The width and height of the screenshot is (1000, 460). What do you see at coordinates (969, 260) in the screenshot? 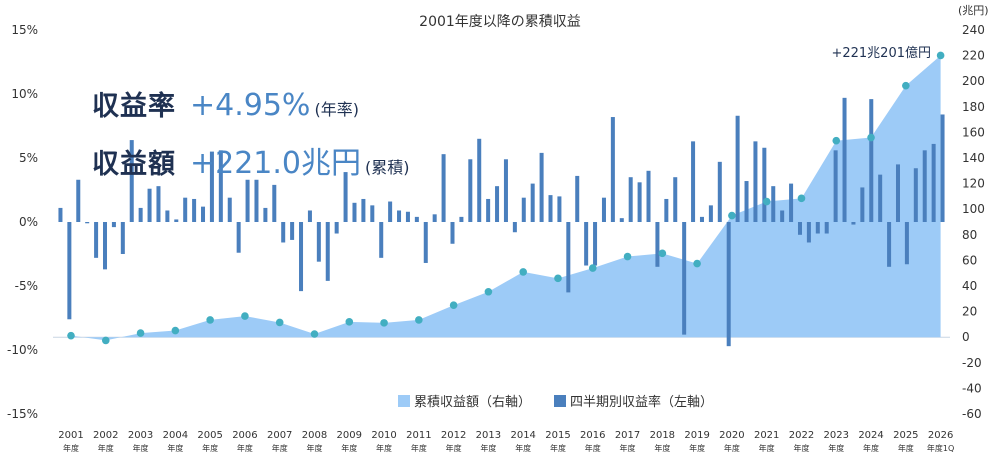
I see `right-axis-tick-label: 60` at bounding box center [969, 260].